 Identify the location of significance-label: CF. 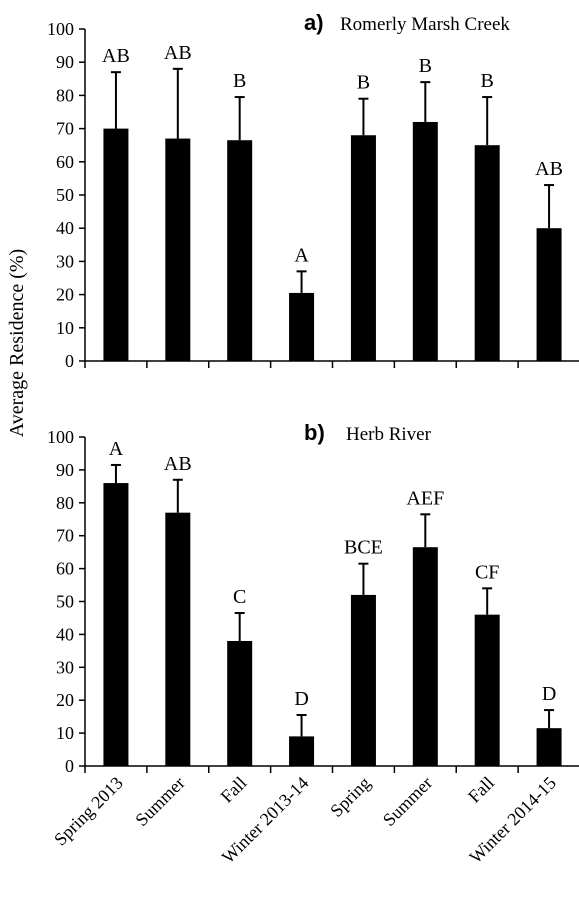
(487, 572).